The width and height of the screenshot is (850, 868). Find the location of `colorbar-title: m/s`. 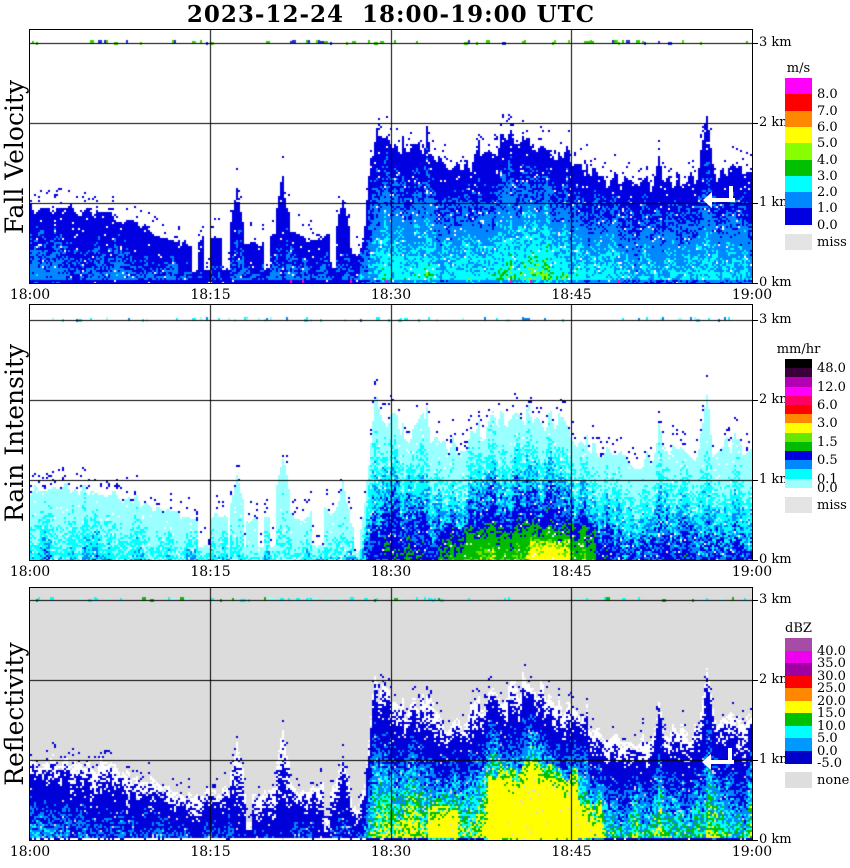

colorbar-title: m/s is located at coordinates (798, 68).